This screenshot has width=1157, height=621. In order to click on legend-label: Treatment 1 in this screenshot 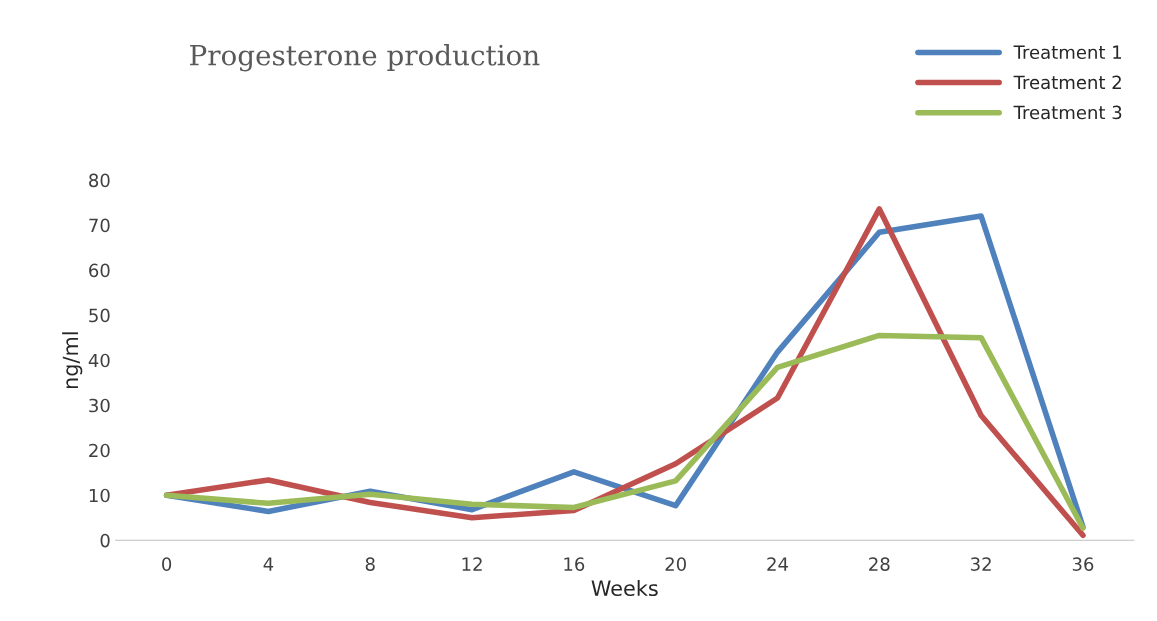, I will do `click(1067, 52)`.